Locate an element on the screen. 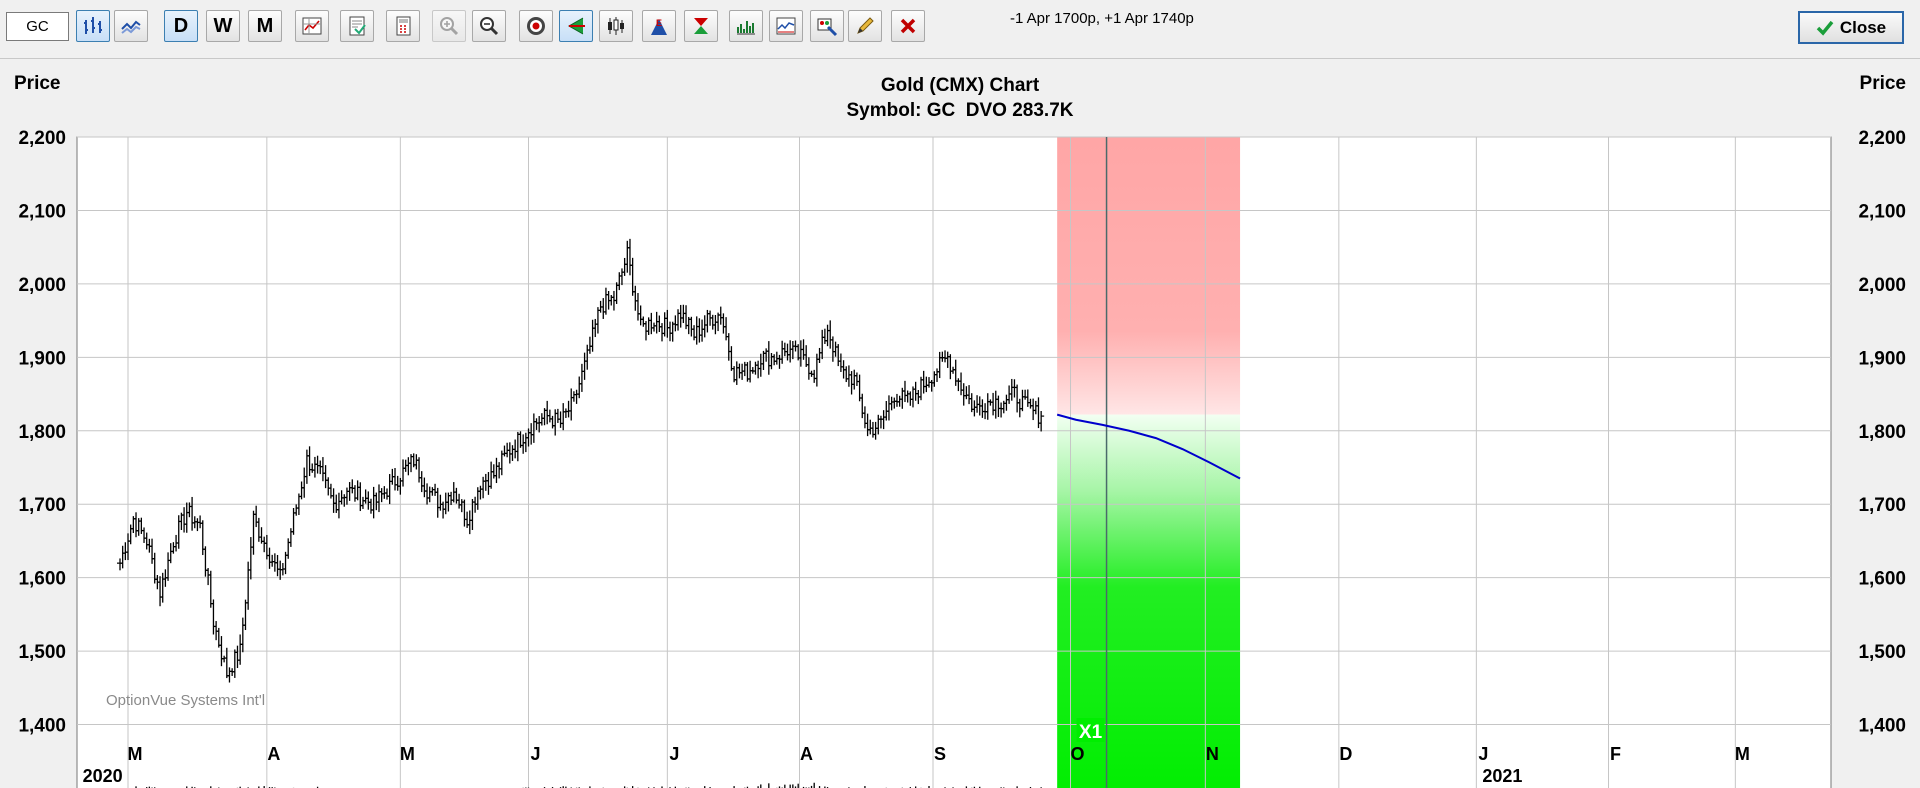  chart-subtitle: Symbol: GC DVO 283.7K is located at coordinates (959, 110).